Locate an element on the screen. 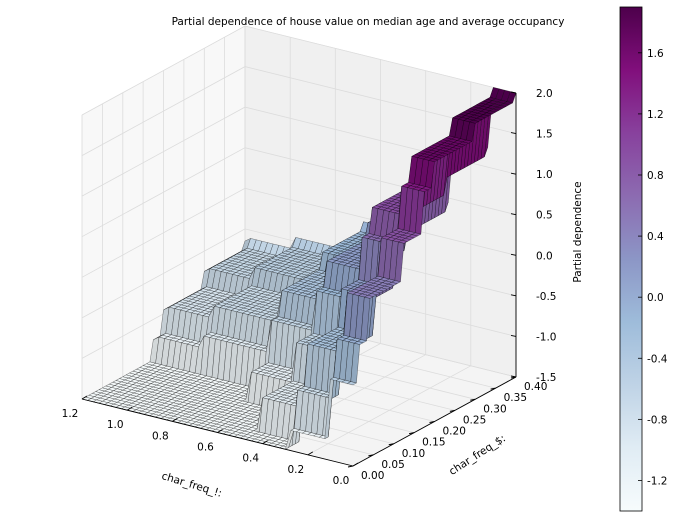 Image resolution: width=678 pixels, height=518 pixels. z-tick-label: -1.0 is located at coordinates (546, 337).